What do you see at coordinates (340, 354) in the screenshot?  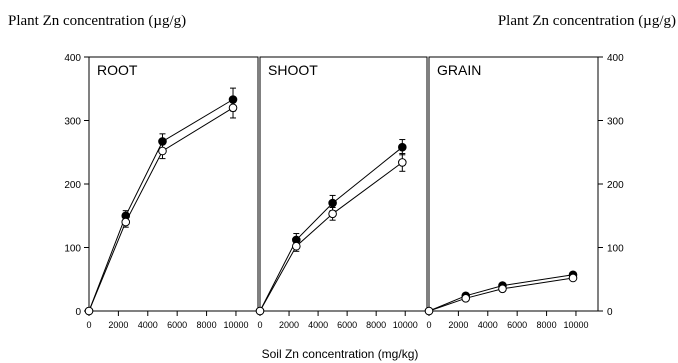 I see `x-axis-label: Soil Zn concentration (mg/kg)` at bounding box center [340, 354].